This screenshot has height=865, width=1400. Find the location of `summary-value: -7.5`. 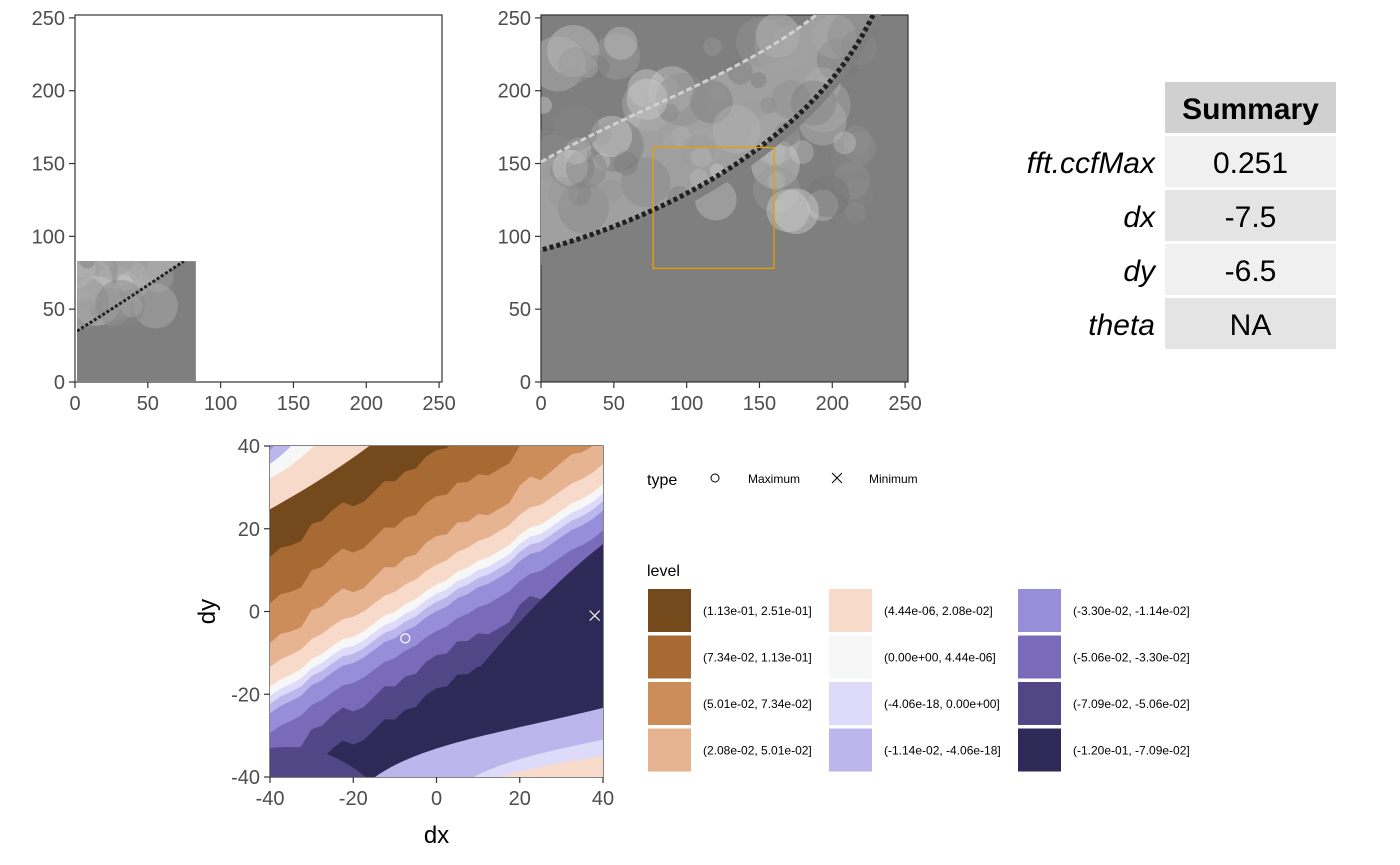

summary-value: -7.5 is located at coordinates (1251, 217).